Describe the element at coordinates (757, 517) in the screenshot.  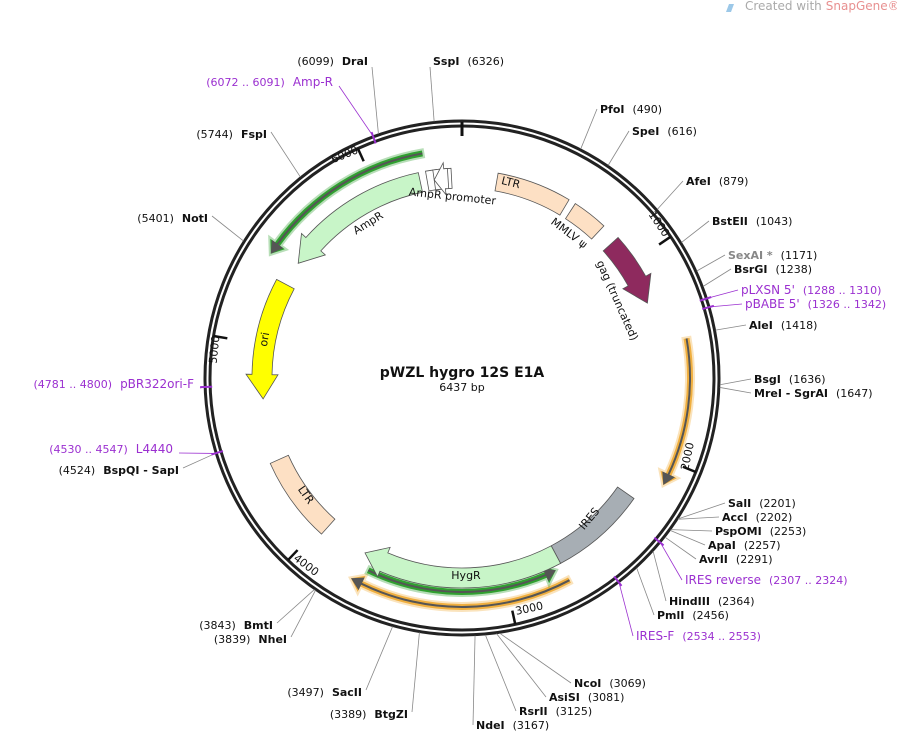
I see `site-label: AccI (2202)` at that location.